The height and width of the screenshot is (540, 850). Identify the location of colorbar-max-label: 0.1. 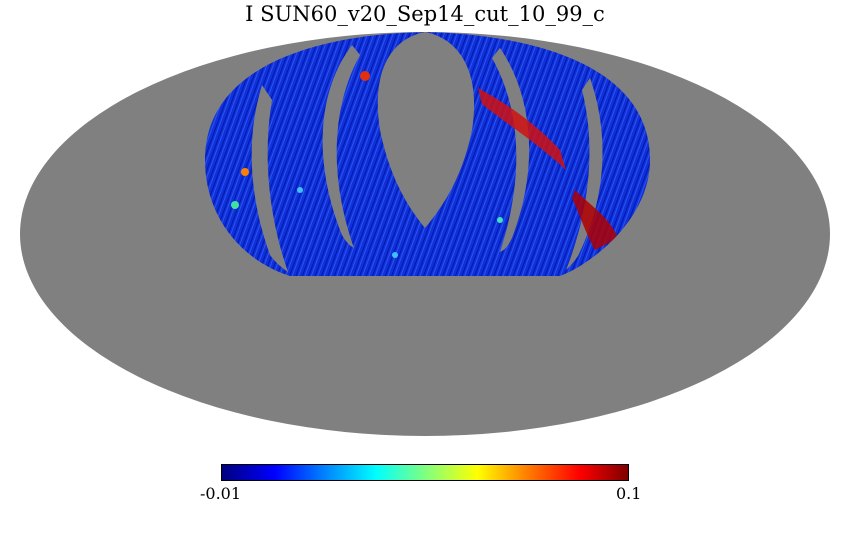
(629, 493).